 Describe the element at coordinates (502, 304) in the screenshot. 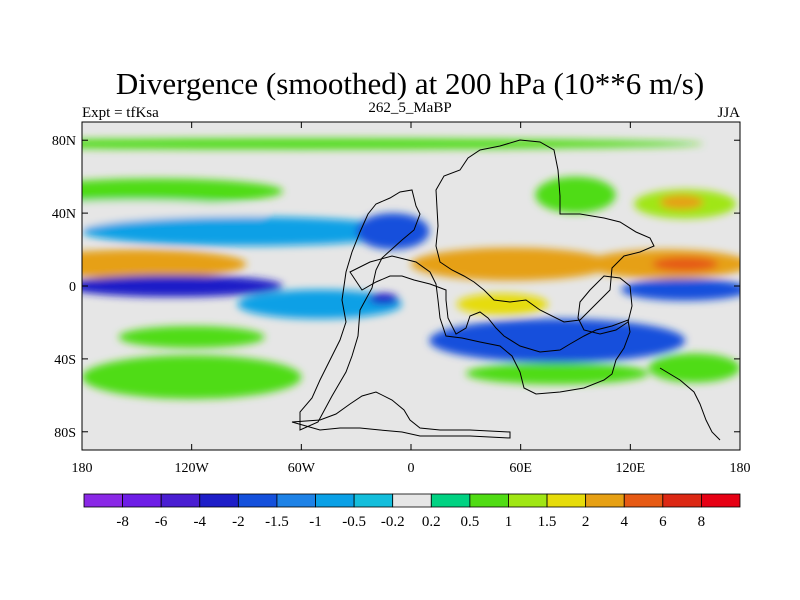

I see `region-south-orange-africa` at that location.